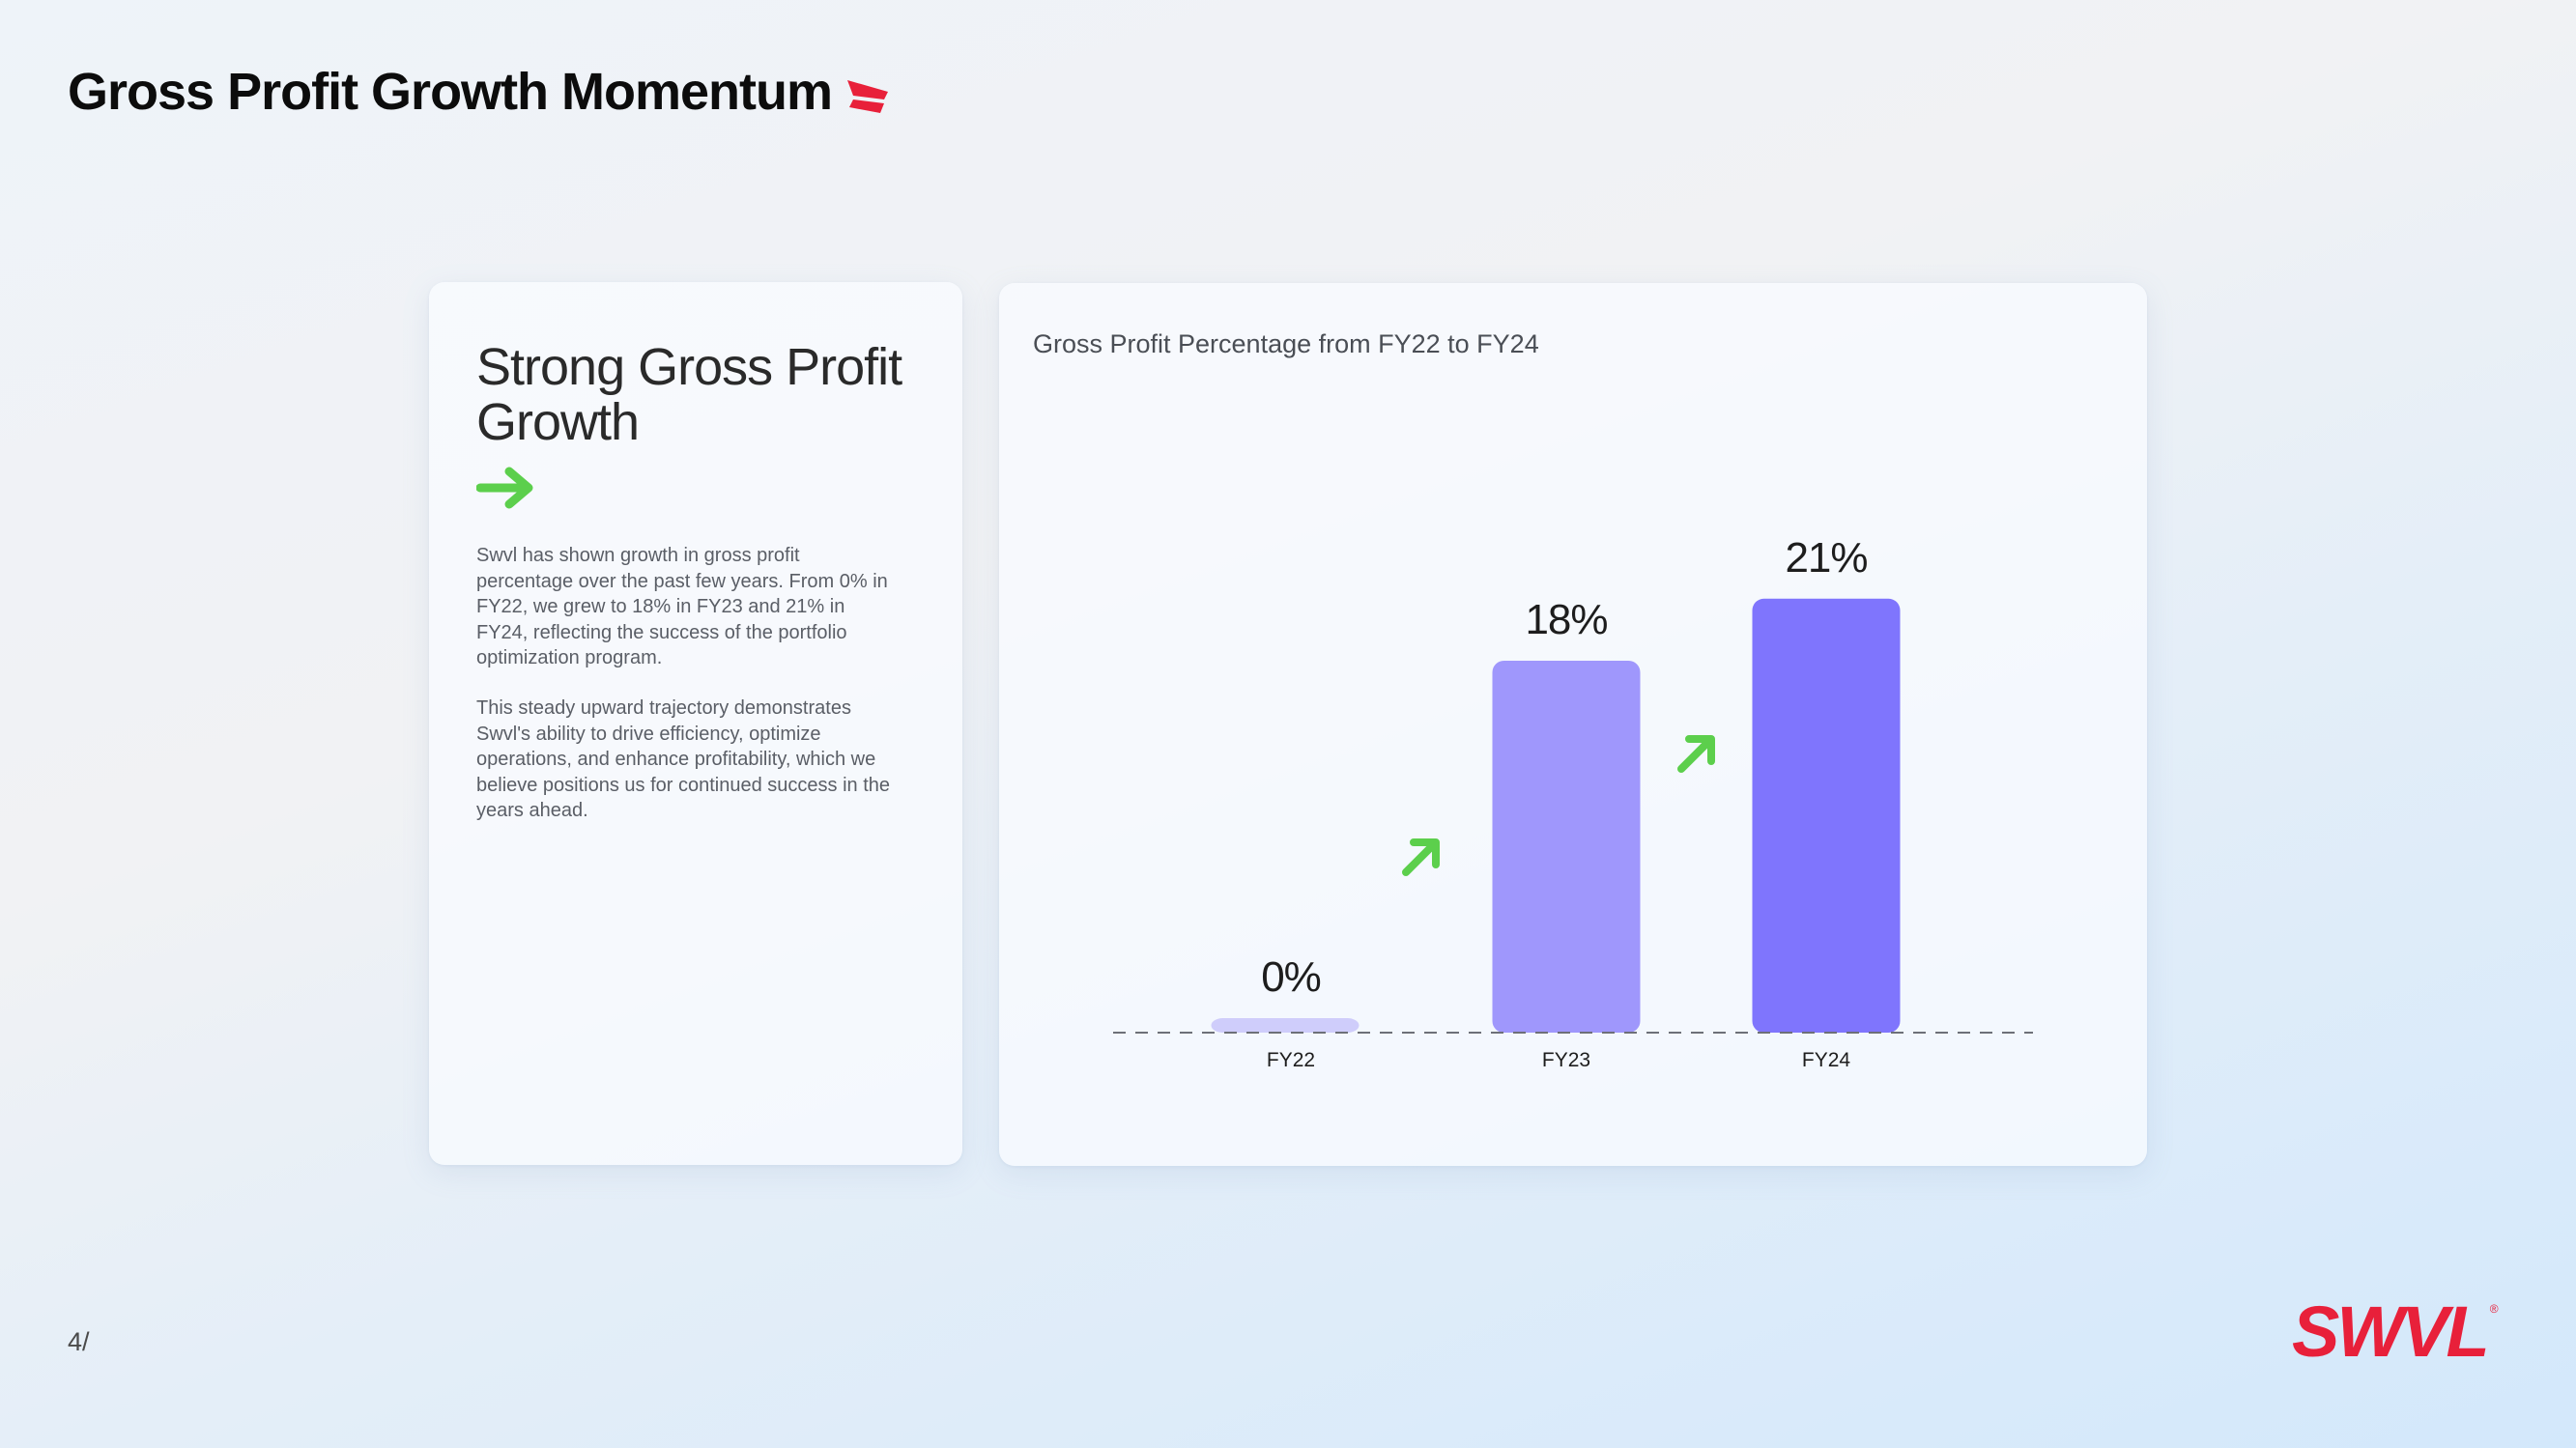 Image resolution: width=2576 pixels, height=1448 pixels. What do you see at coordinates (1286, 1025) in the screenshot?
I see `bar-fy22` at bounding box center [1286, 1025].